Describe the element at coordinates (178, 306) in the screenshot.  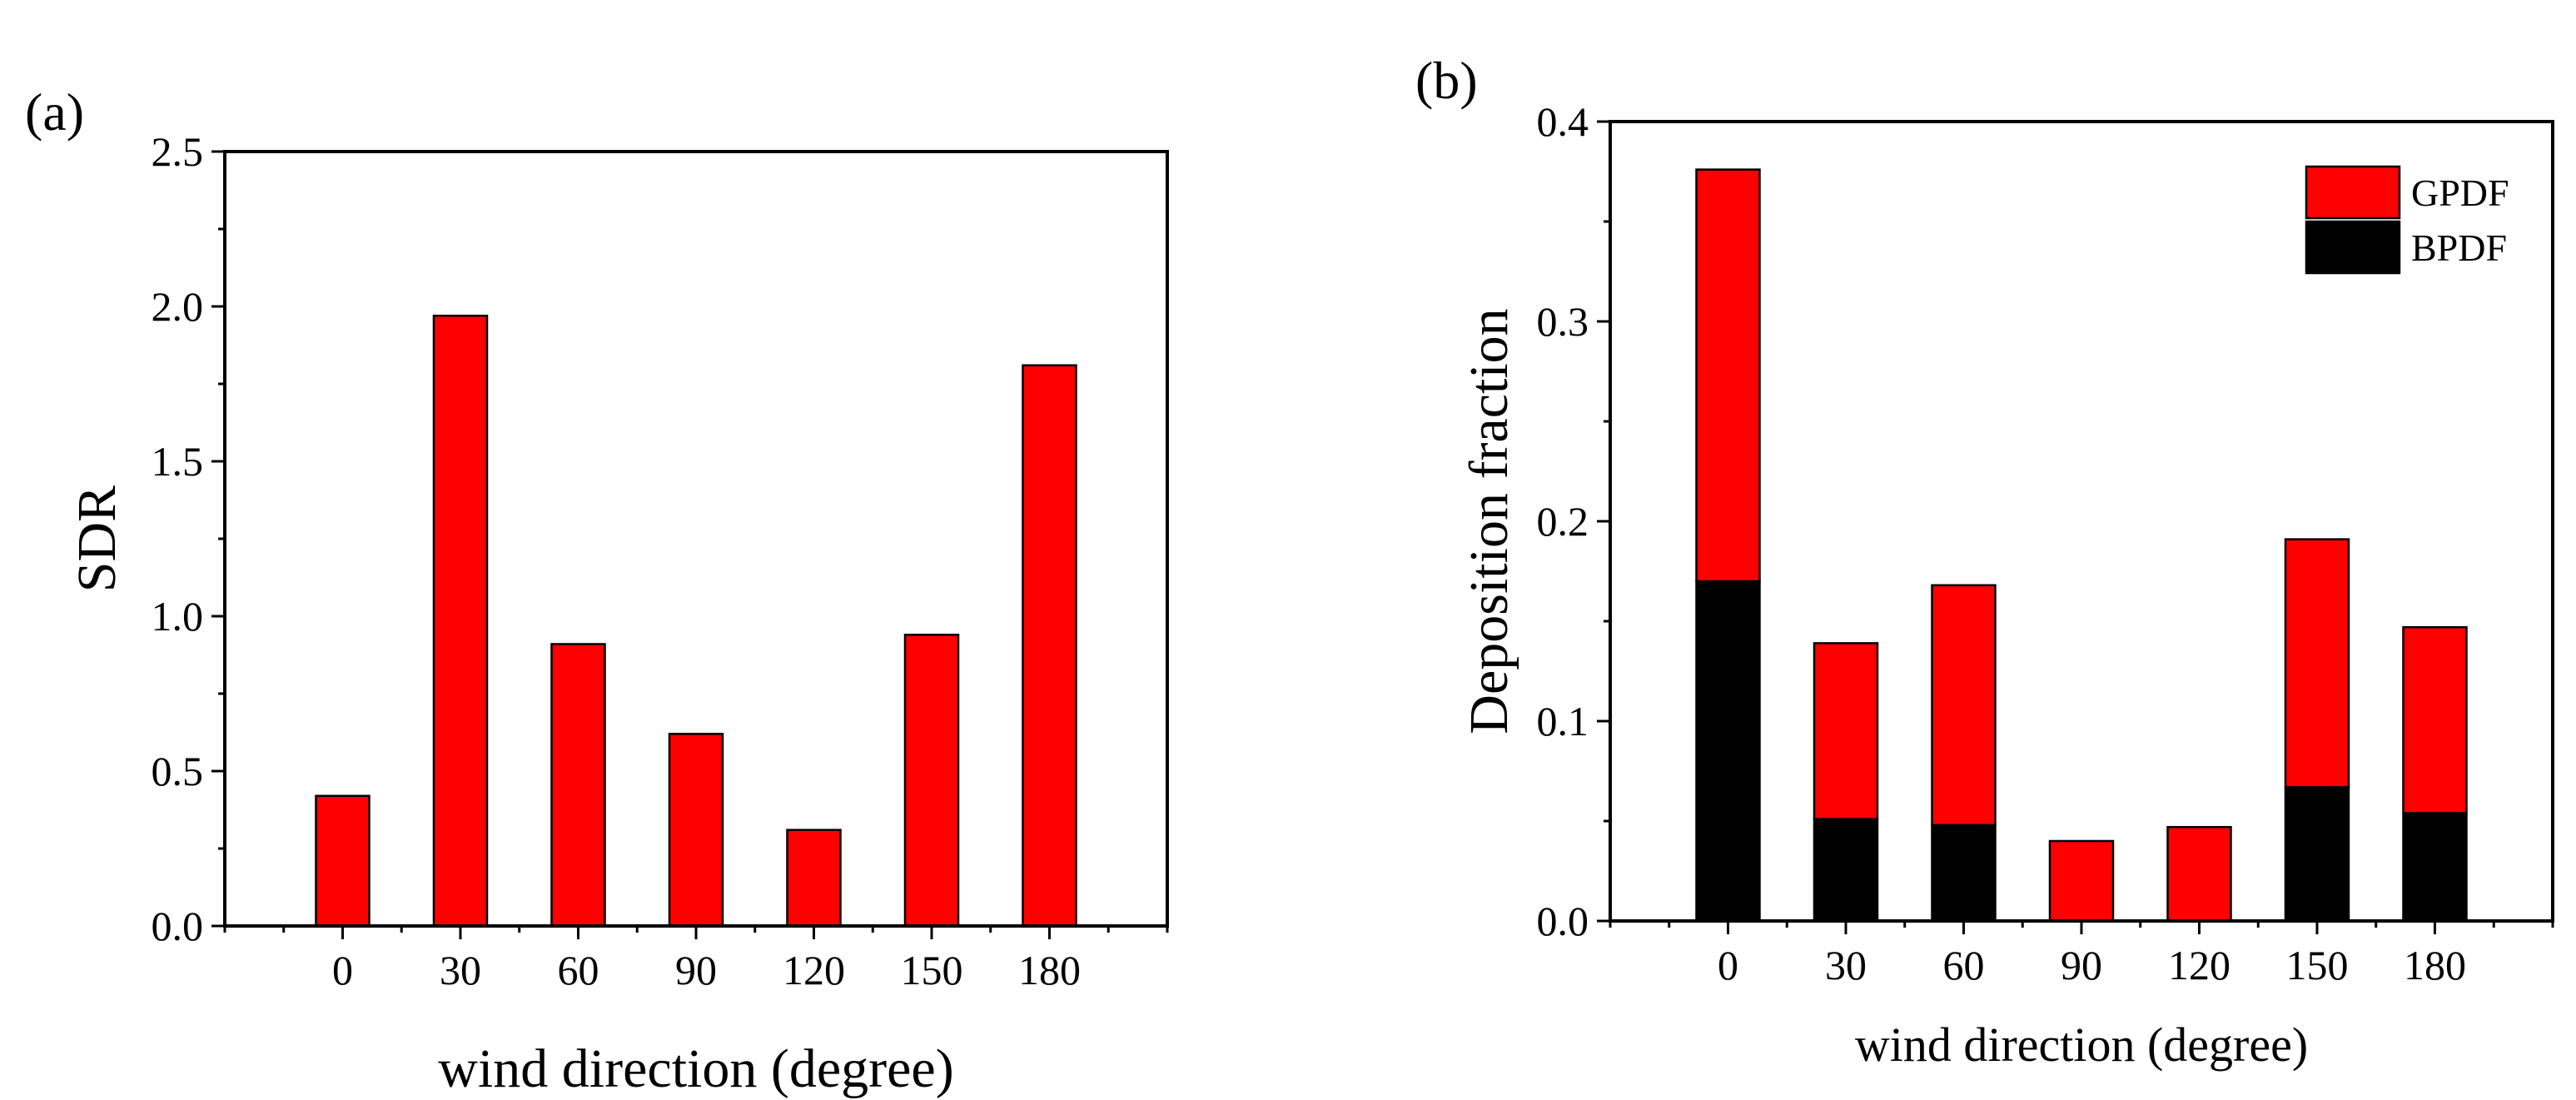
I see `panel-a-y-tick-label: 2.0` at that location.